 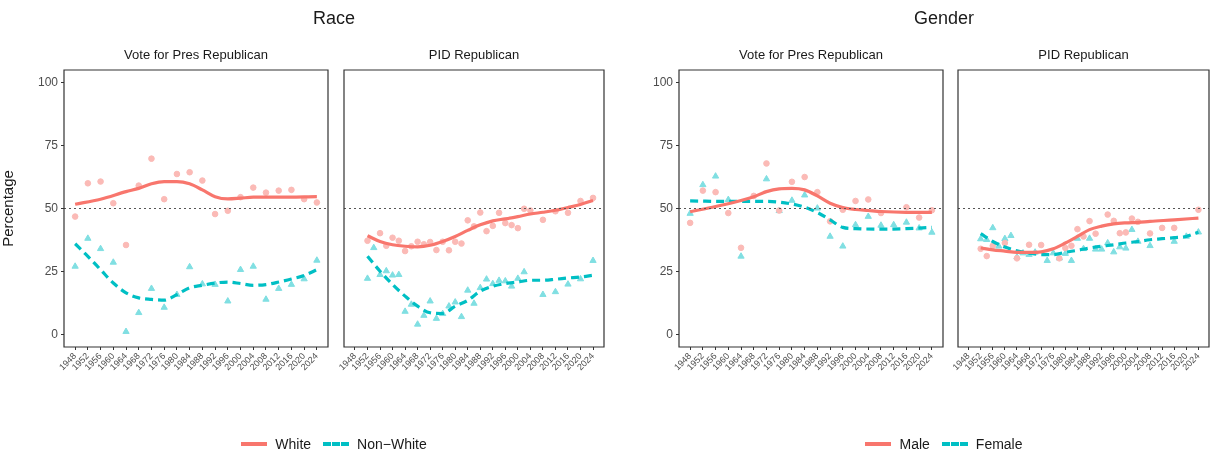 What do you see at coordinates (334, 18) in the screenshot?
I see `chart-title: Race` at bounding box center [334, 18].